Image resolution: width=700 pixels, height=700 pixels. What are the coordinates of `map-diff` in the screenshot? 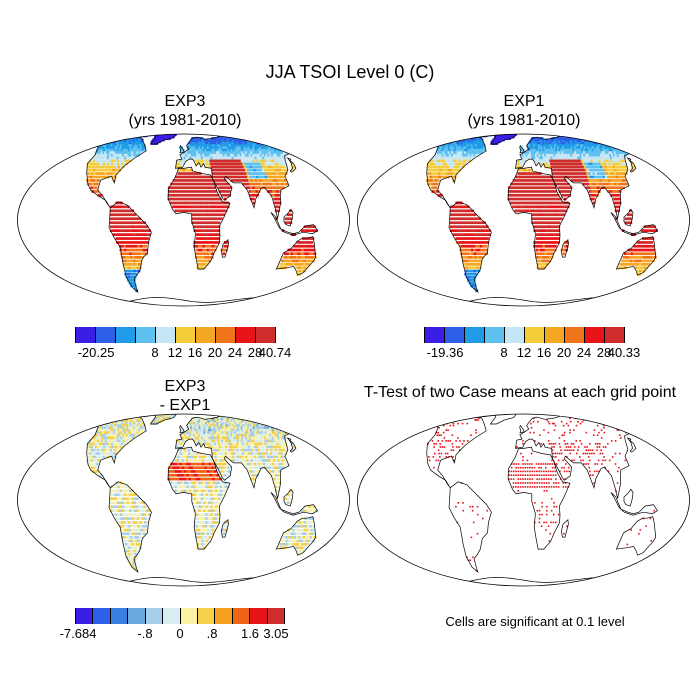 It's located at (183, 500).